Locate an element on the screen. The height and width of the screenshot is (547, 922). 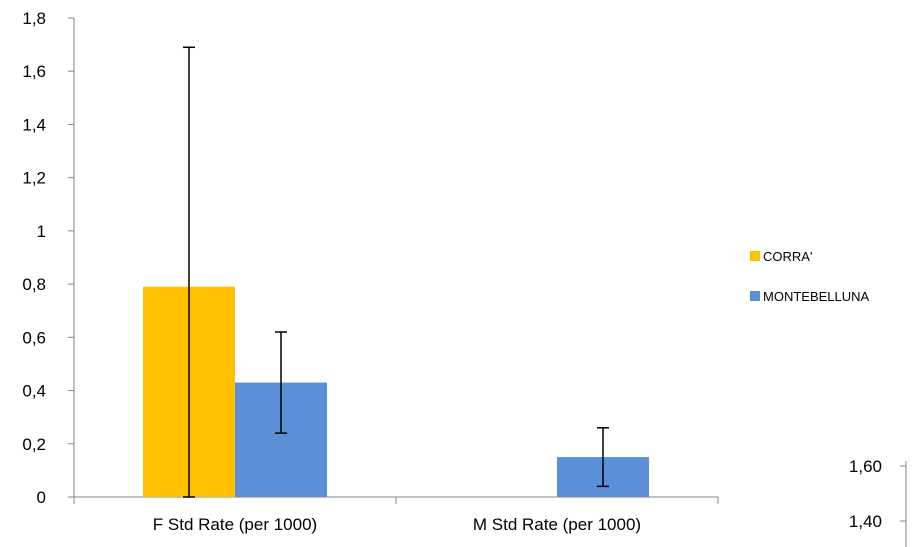
y-tick-label: 0,6 is located at coordinates (34, 337).